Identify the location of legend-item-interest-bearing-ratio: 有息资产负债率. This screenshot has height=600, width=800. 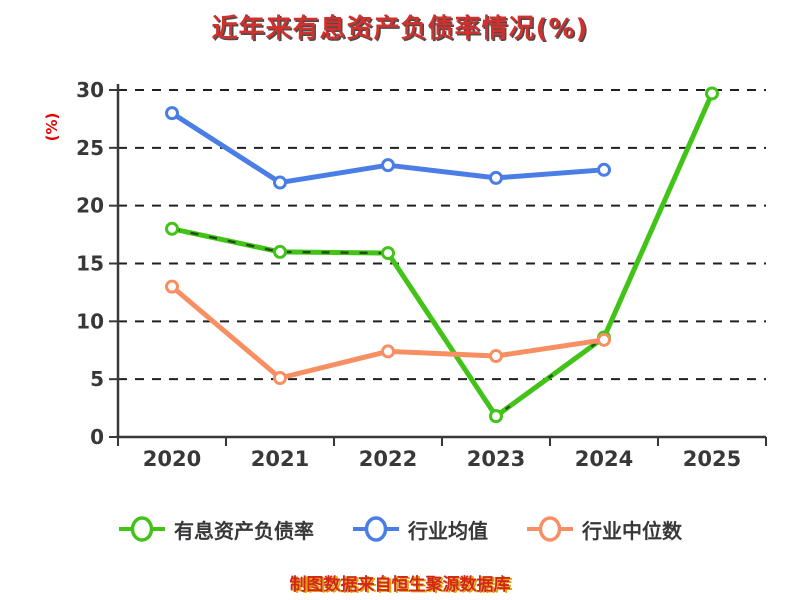
(216, 529).